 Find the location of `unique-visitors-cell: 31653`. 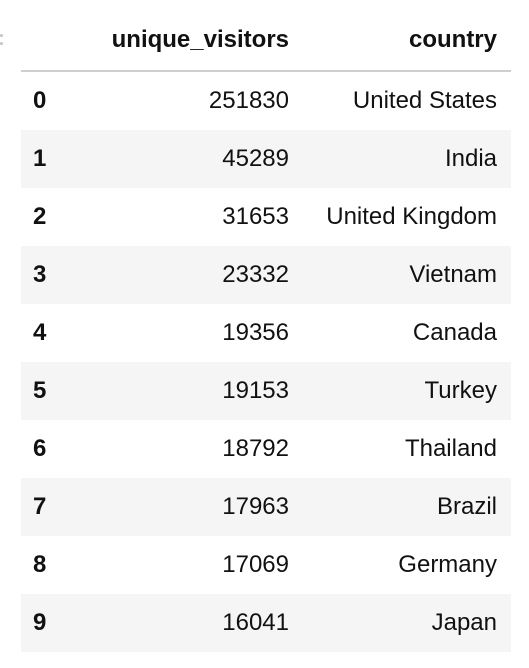

unique-visitors-cell: 31653 is located at coordinates (255, 216).